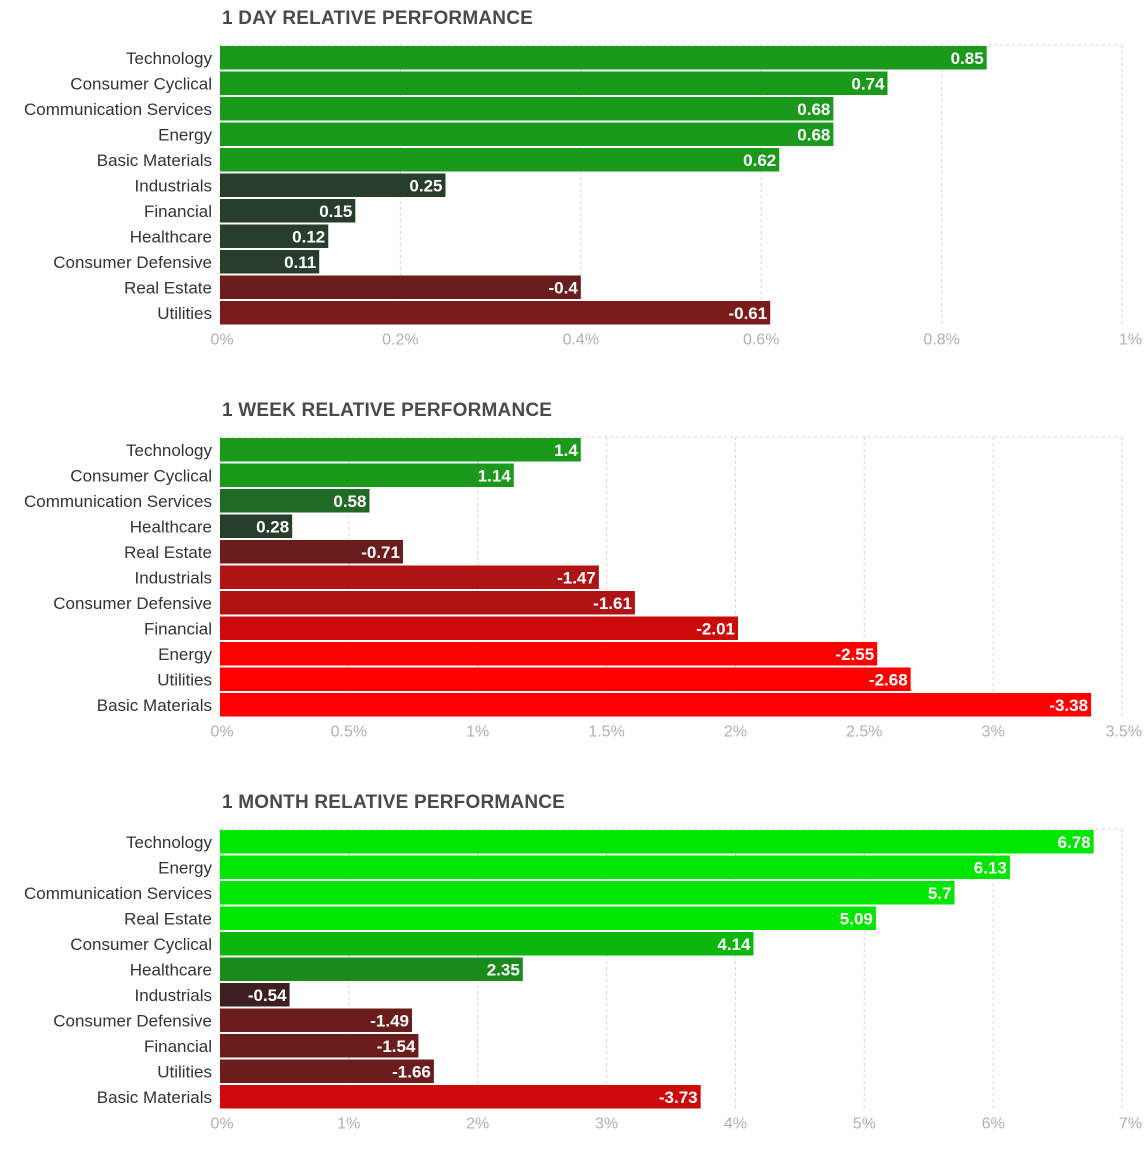 This screenshot has width=1144, height=1164. I want to click on category-label: Real Estate, so click(168, 918).